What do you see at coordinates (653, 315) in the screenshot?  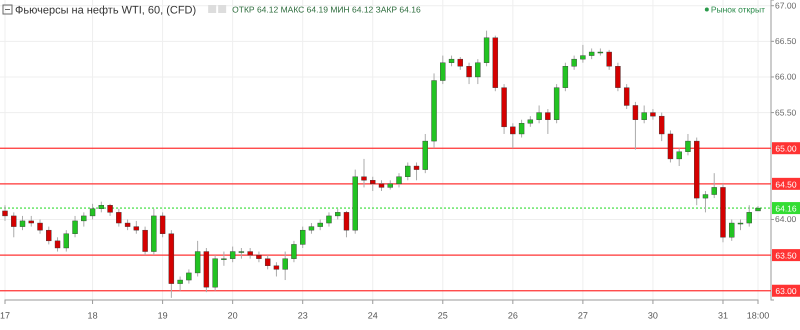 I see `x-tick-label: 30` at bounding box center [653, 315].